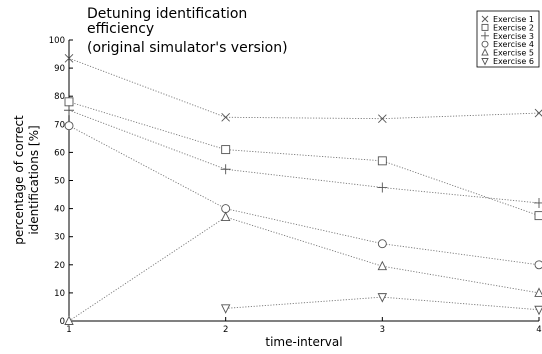 This screenshot has height=354, width=542. I want to click on legend-item: Exercise 5, so click(507, 53).